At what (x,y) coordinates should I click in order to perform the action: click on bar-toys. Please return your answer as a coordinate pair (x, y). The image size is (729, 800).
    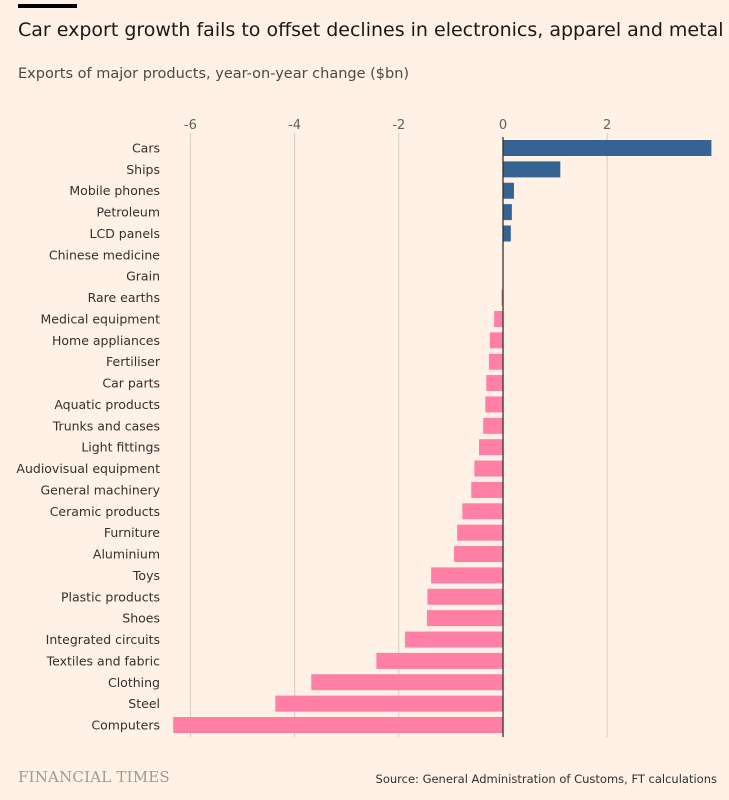
    Looking at the image, I should click on (467, 575).